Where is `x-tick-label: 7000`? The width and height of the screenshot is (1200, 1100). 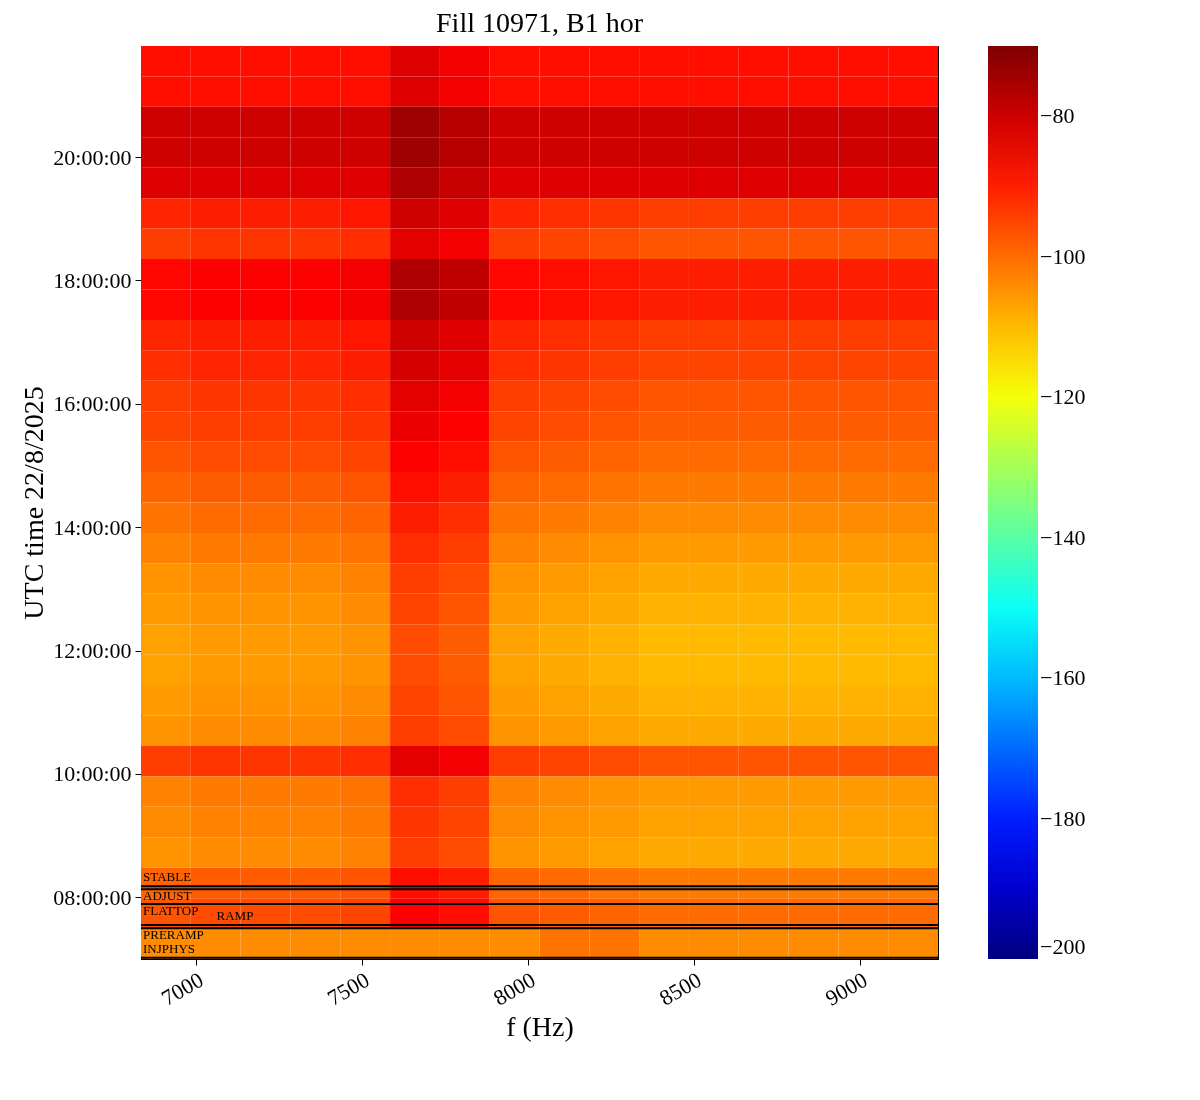
x-tick-label: 7000 is located at coordinates (182, 988).